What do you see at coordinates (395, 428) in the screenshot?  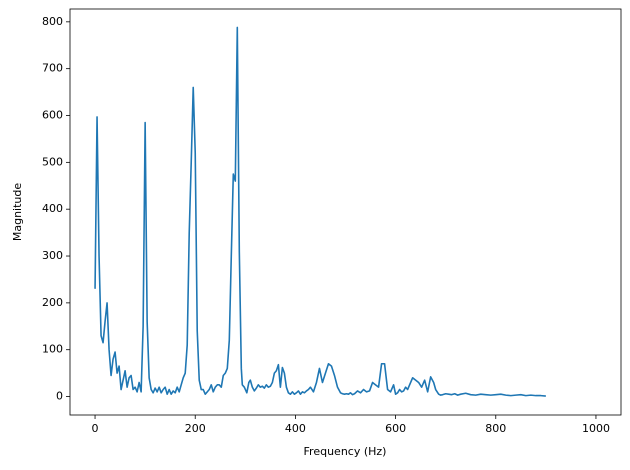 I see `x-tick-label: 600` at bounding box center [395, 428].